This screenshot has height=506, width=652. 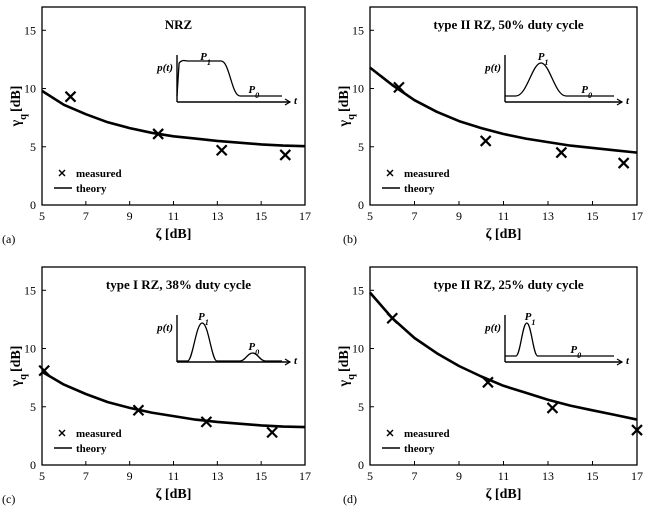 I want to click on panel-label: (a), so click(x=8, y=239).